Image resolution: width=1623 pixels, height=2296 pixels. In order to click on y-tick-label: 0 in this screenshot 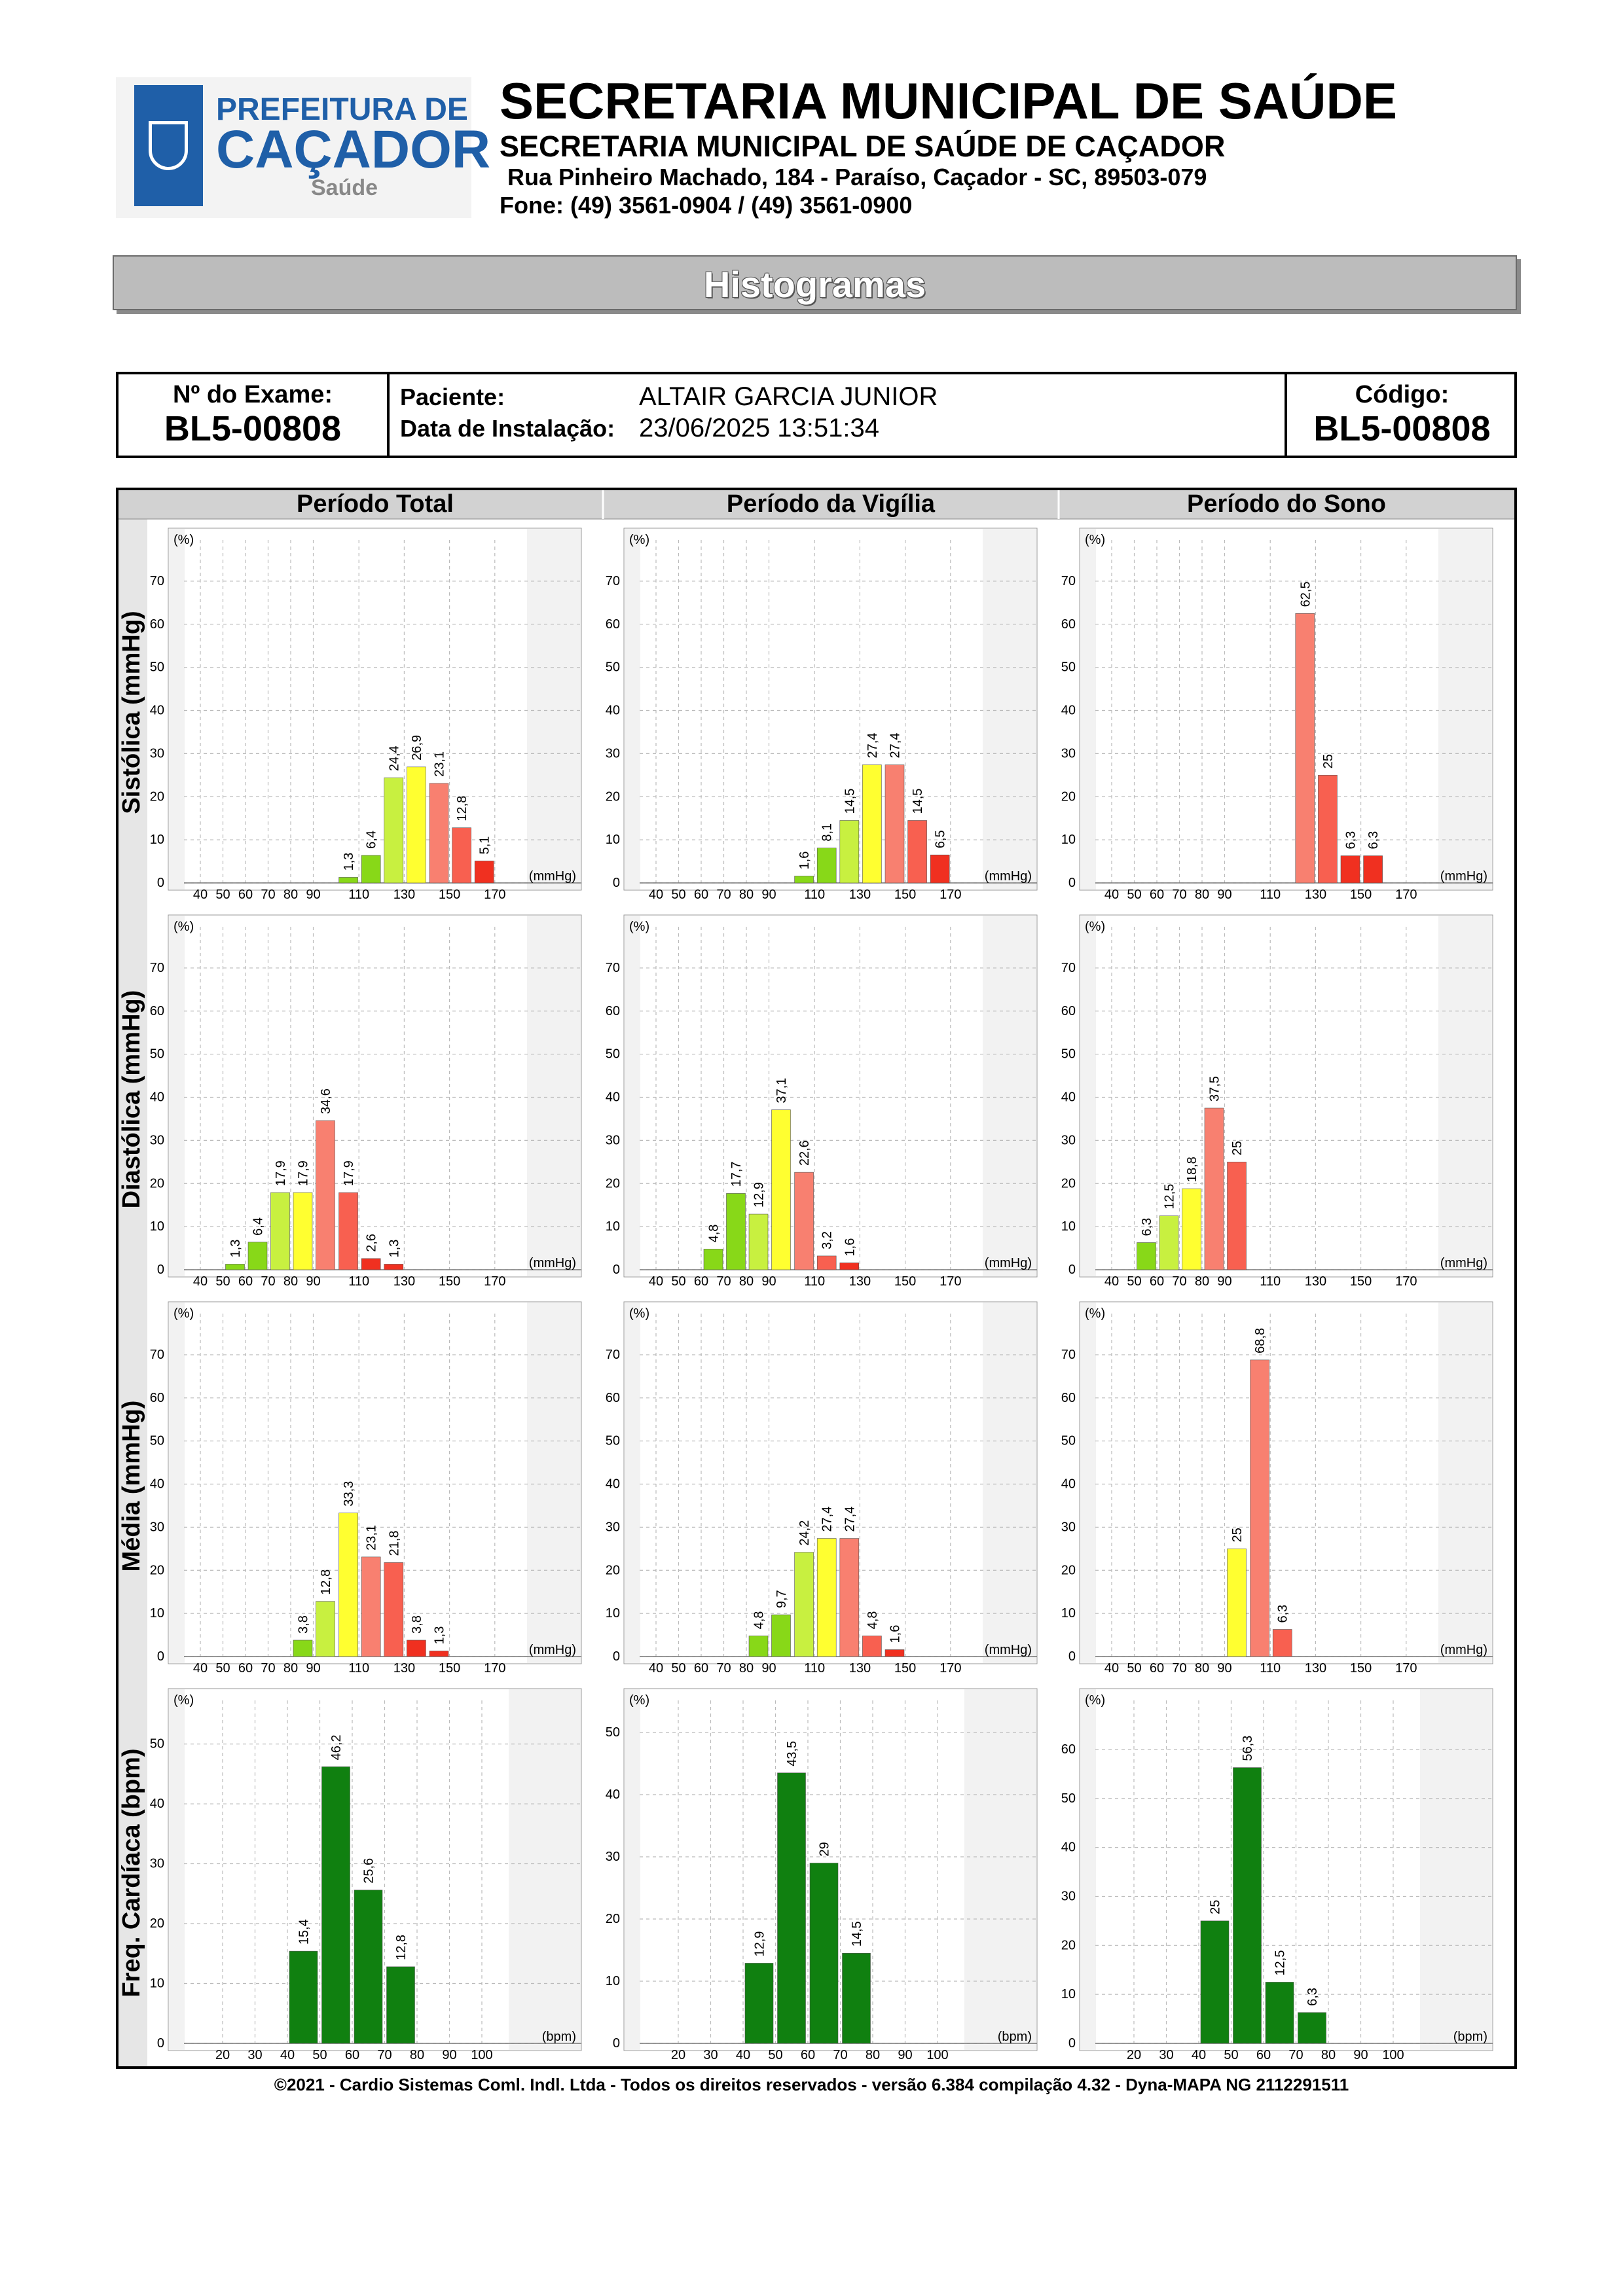, I will do `click(160, 883)`.